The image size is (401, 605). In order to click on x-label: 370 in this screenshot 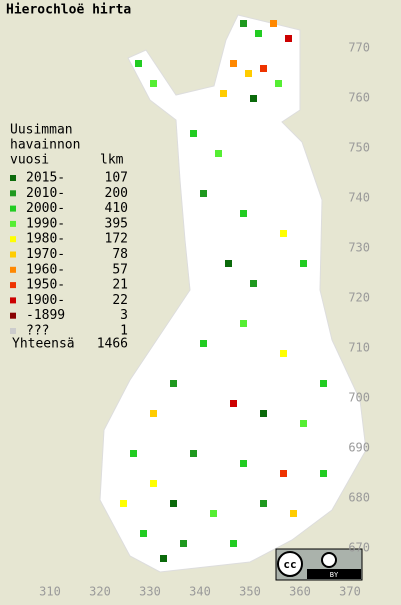, I will do `click(350, 592)`.